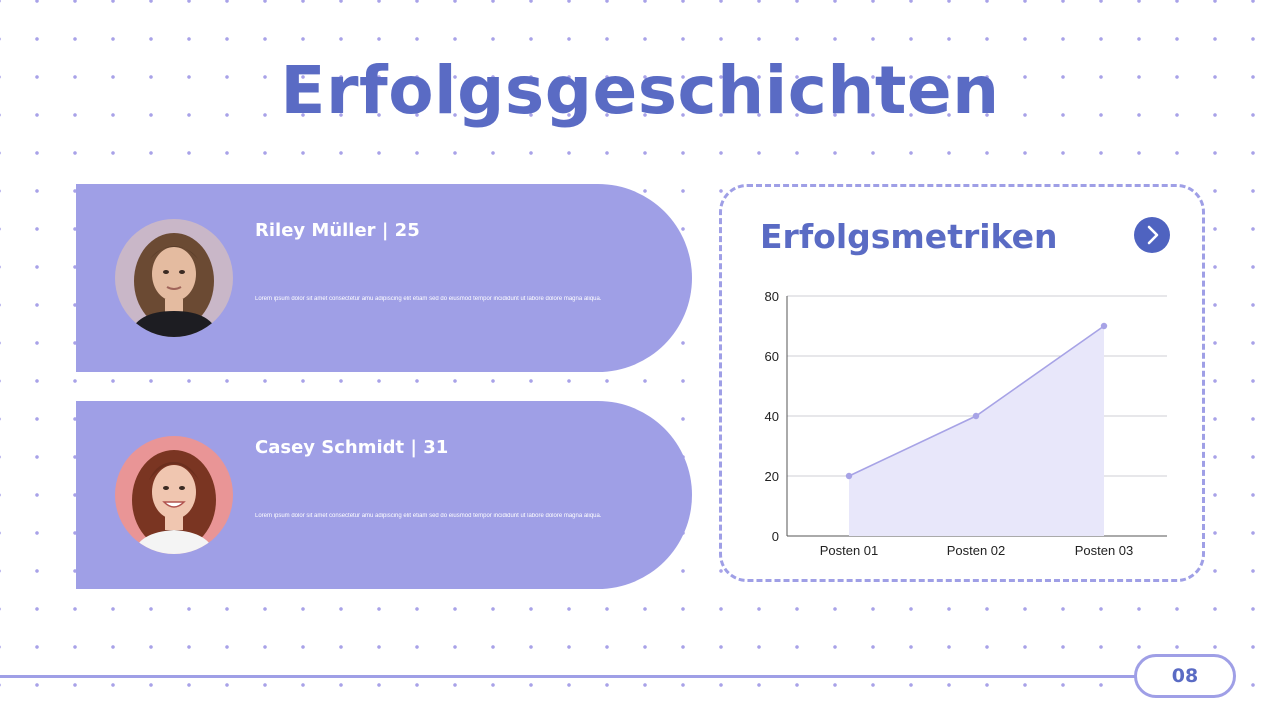  What do you see at coordinates (1185, 676) in the screenshot?
I see `page-number: 08` at bounding box center [1185, 676].